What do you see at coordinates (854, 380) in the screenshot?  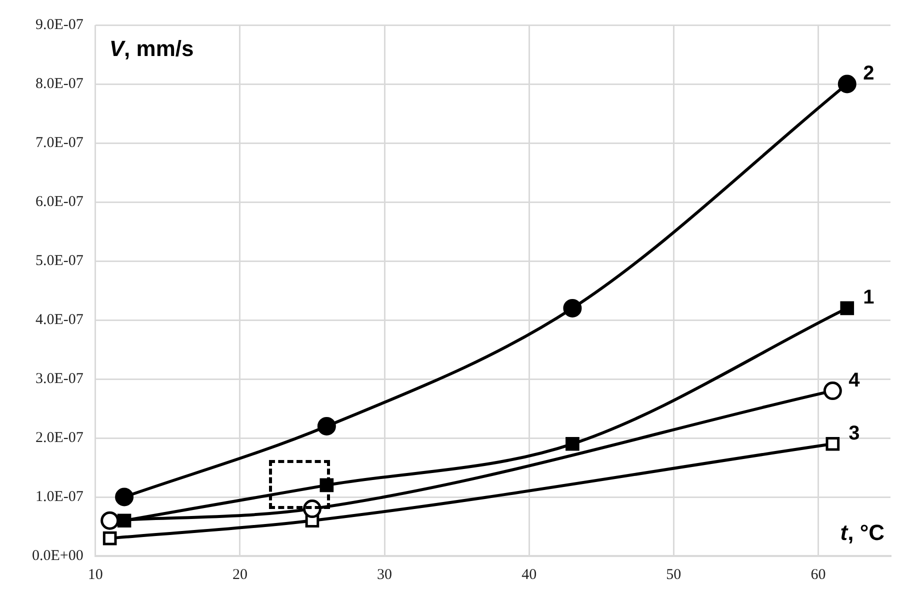 I see `series-label: 4` at bounding box center [854, 380].